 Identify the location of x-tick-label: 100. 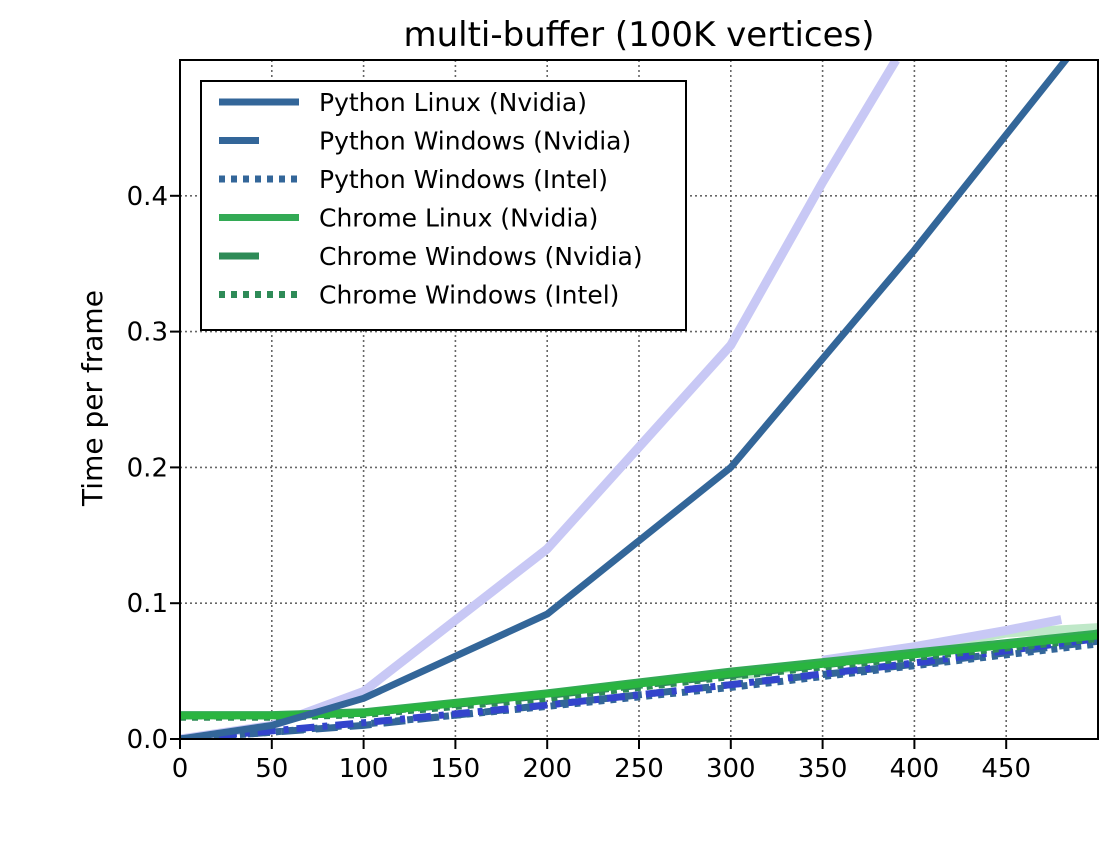
(364, 769).